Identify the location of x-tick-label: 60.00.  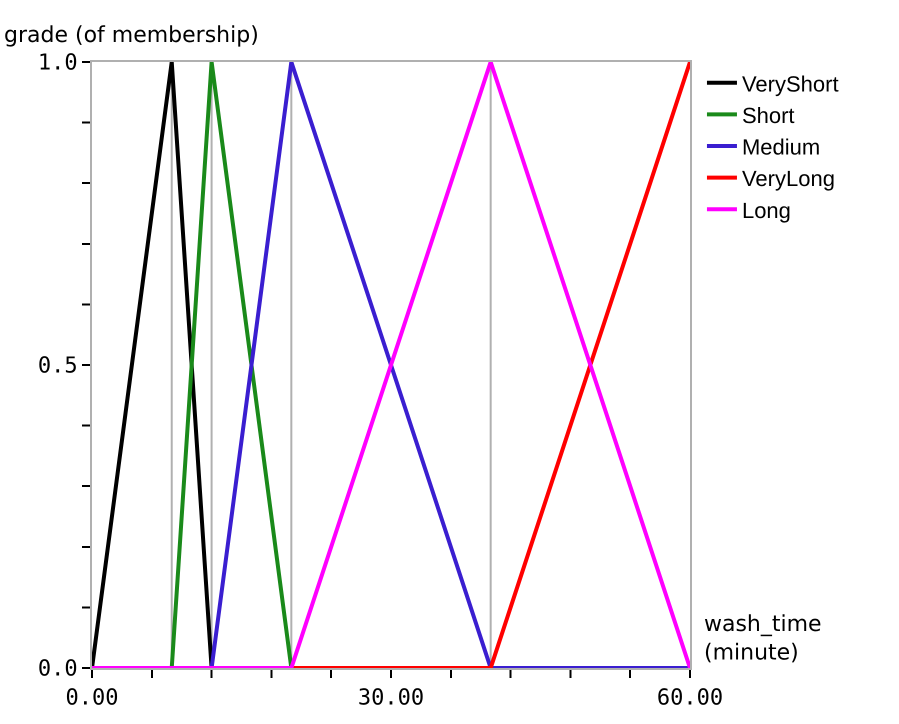
(690, 697).